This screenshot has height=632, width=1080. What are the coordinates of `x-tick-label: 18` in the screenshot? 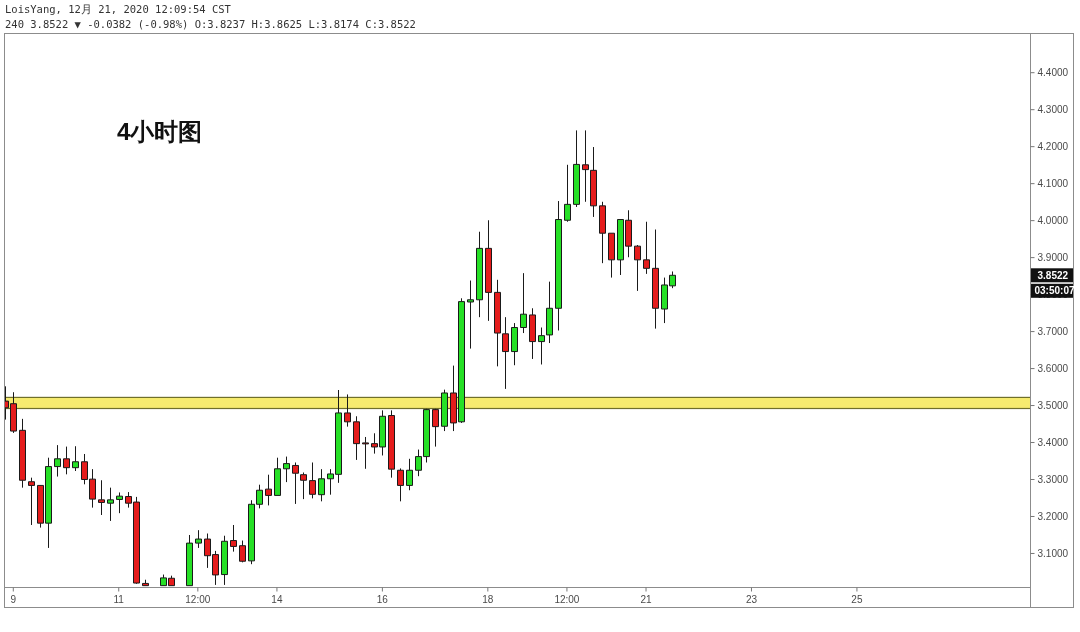 It's located at (488, 599).